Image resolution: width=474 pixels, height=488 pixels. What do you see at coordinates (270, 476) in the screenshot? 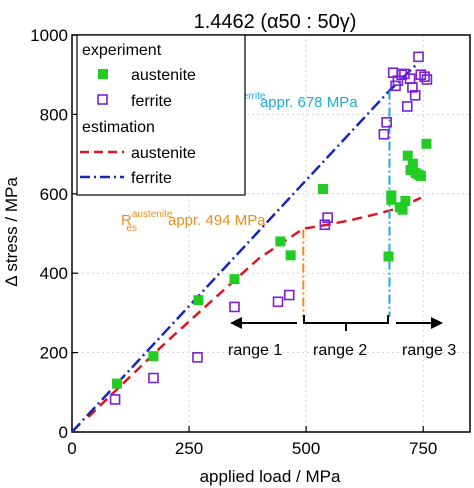
I see `x-axis-label: applied load / MPa` at bounding box center [270, 476].